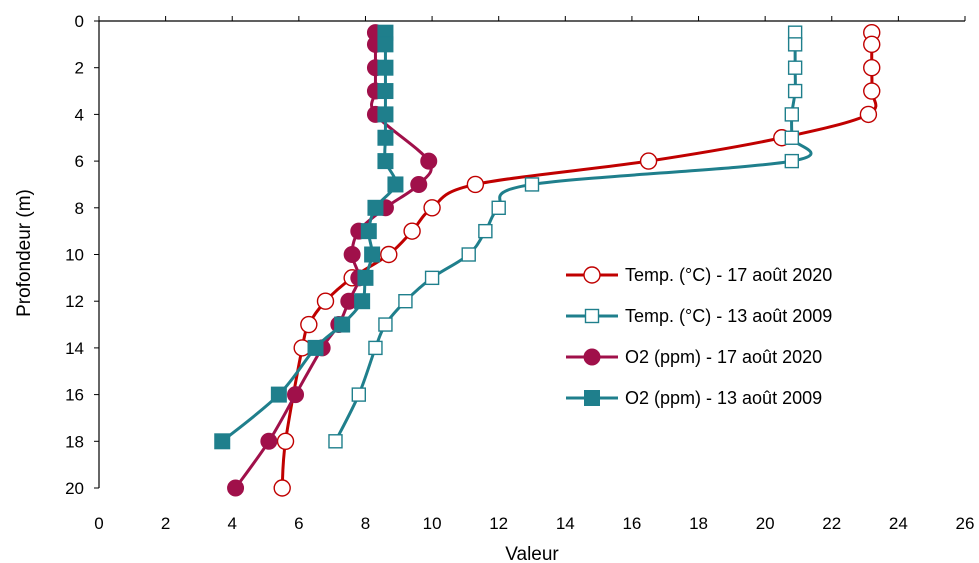  Describe the element at coordinates (74, 488) in the screenshot. I see `y-tick-label: 20` at that location.